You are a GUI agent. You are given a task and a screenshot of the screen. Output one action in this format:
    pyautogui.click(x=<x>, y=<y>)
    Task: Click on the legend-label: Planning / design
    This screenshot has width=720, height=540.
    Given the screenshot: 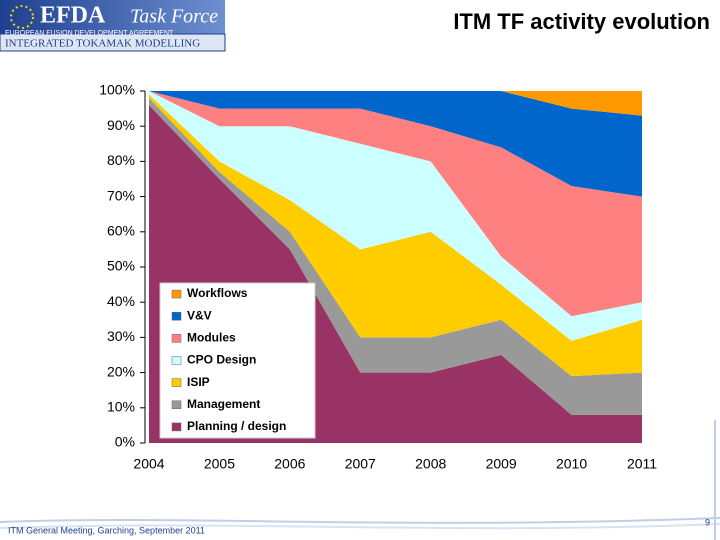 What is the action you would take?
    pyautogui.click(x=236, y=426)
    